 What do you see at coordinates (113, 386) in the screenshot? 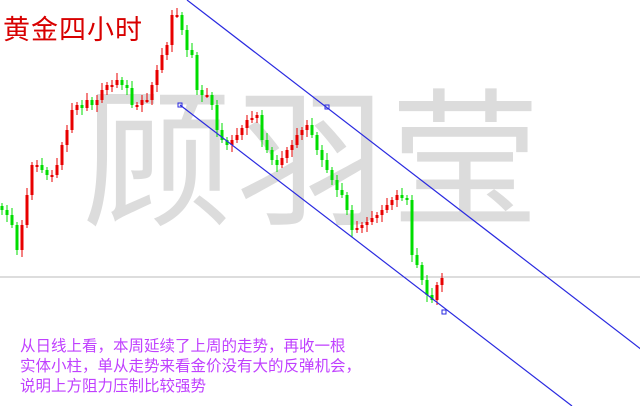
I see `note-line: 说明上方阻力压制比较强势` at bounding box center [113, 386].